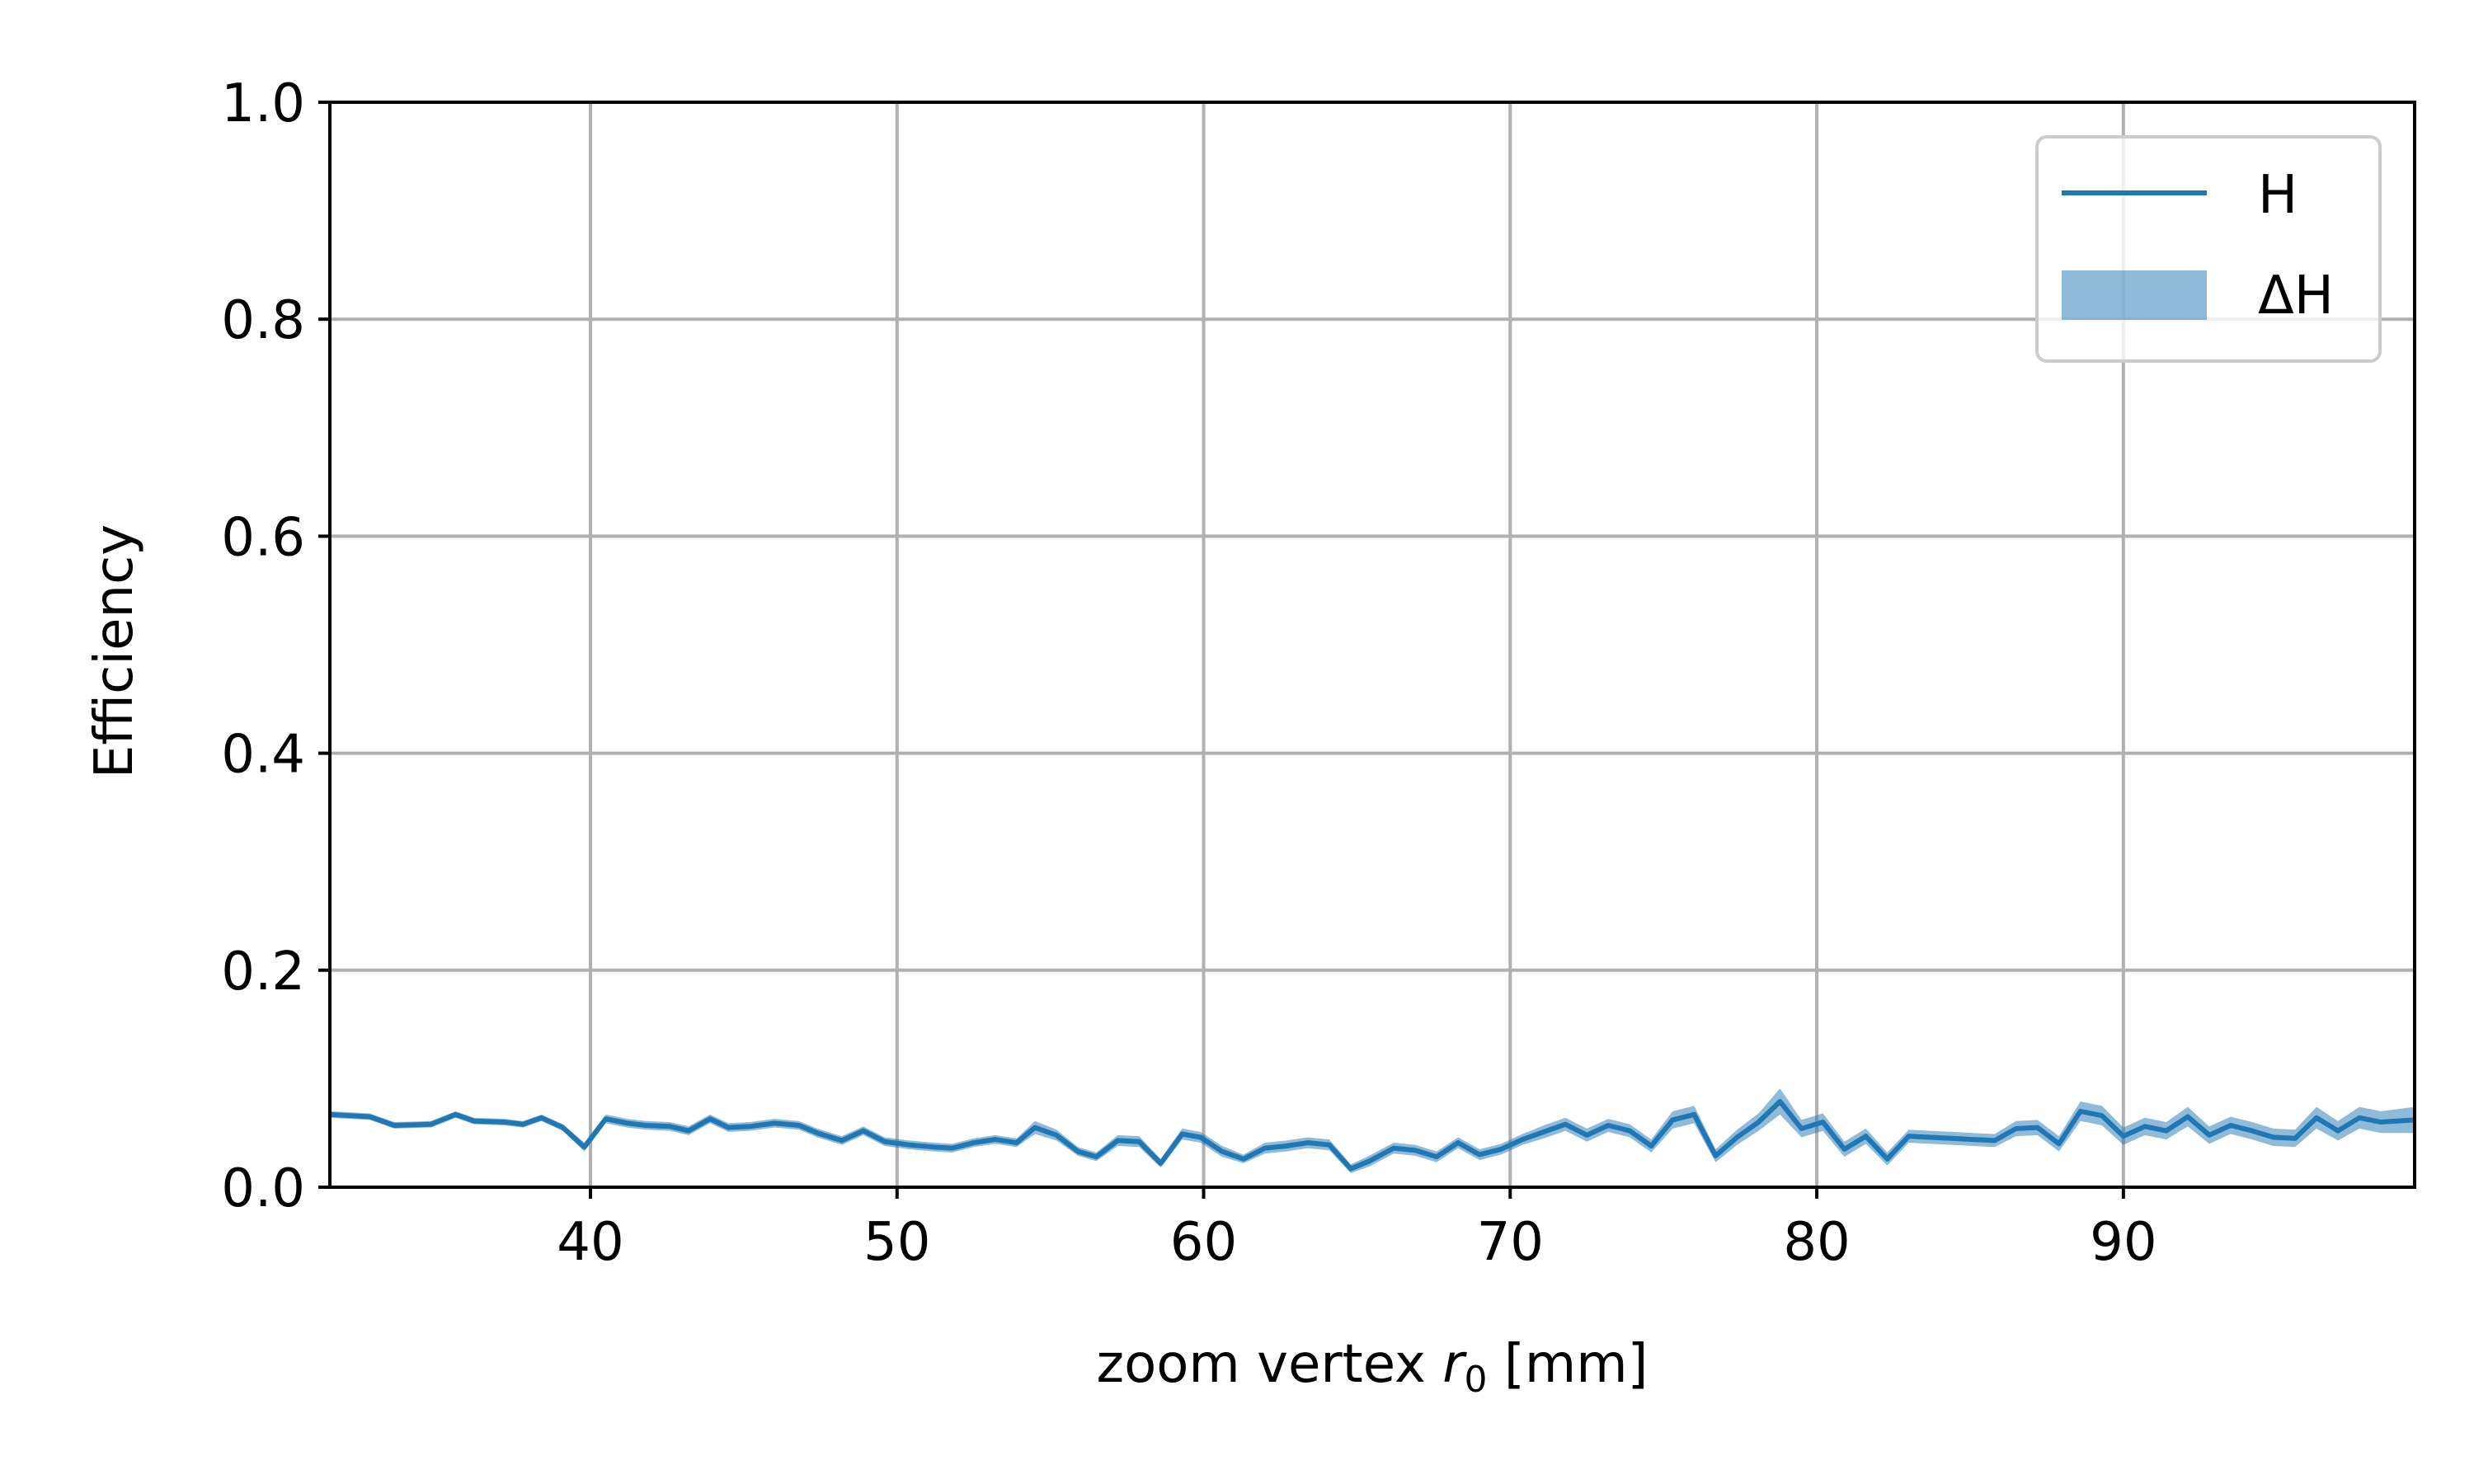  I want to click on x-axis-ticks: 40 50 60 70 80 90, so click(1357, 1230).